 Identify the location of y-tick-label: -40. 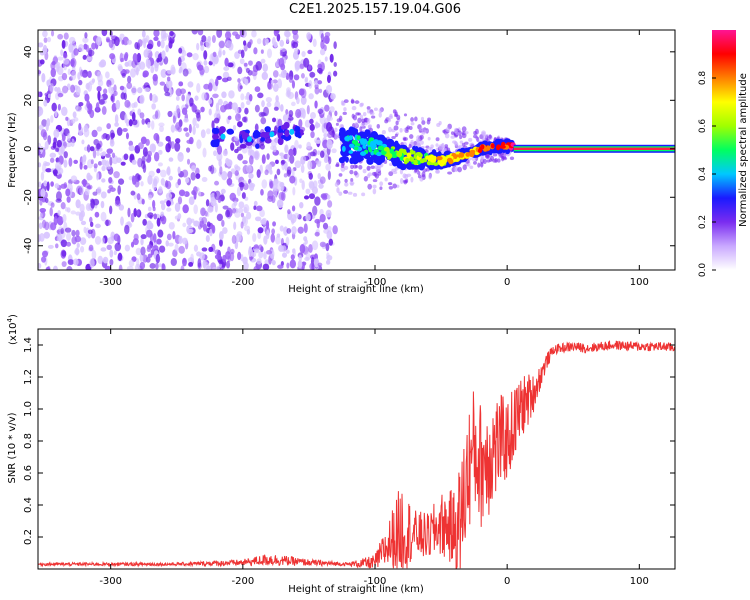
(28, 246).